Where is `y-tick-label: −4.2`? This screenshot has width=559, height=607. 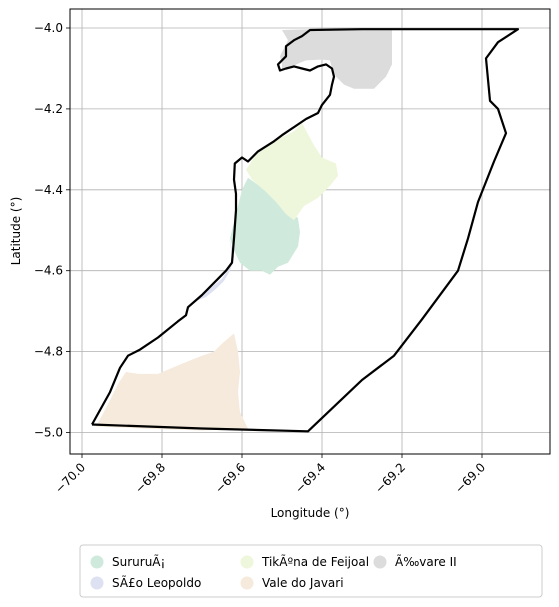 y-tick-label: −4.2 is located at coordinates (48, 109).